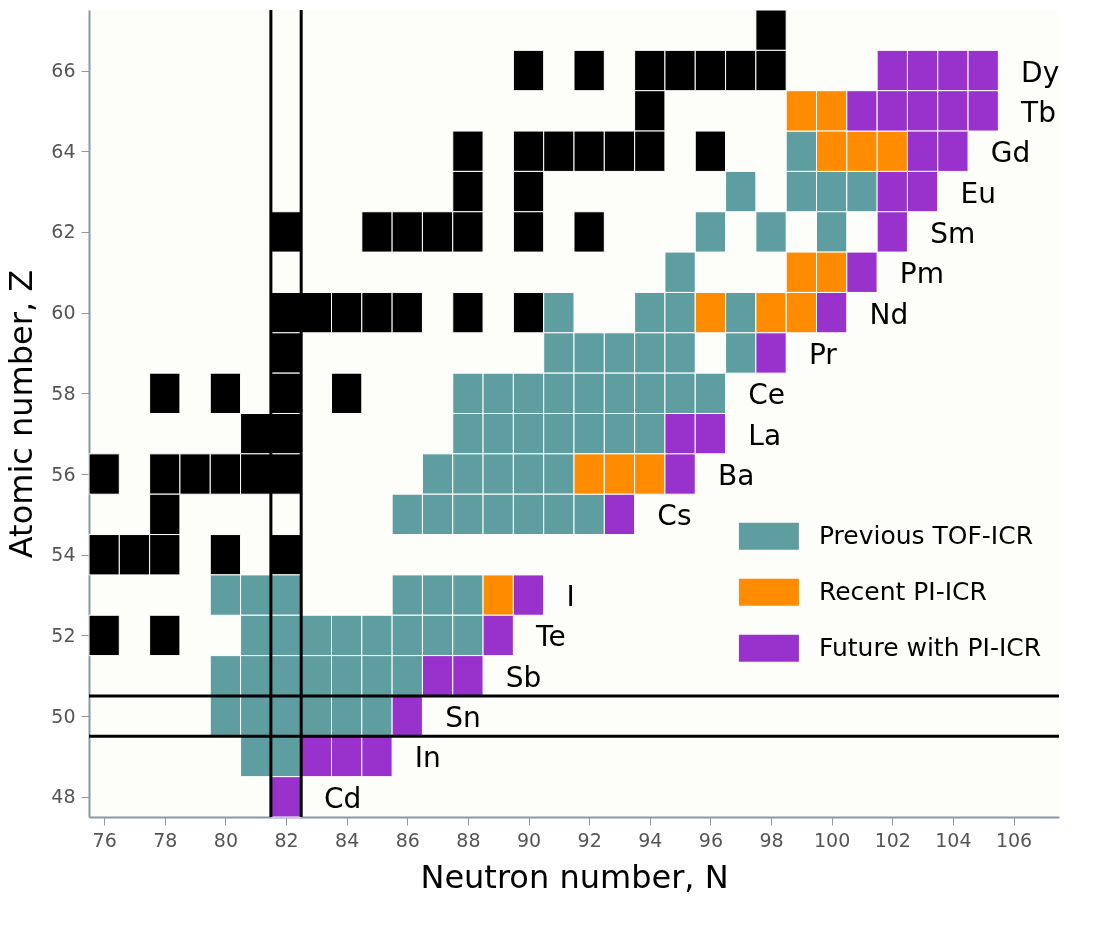  I want to click on x-tick-label: 82, so click(286, 839).